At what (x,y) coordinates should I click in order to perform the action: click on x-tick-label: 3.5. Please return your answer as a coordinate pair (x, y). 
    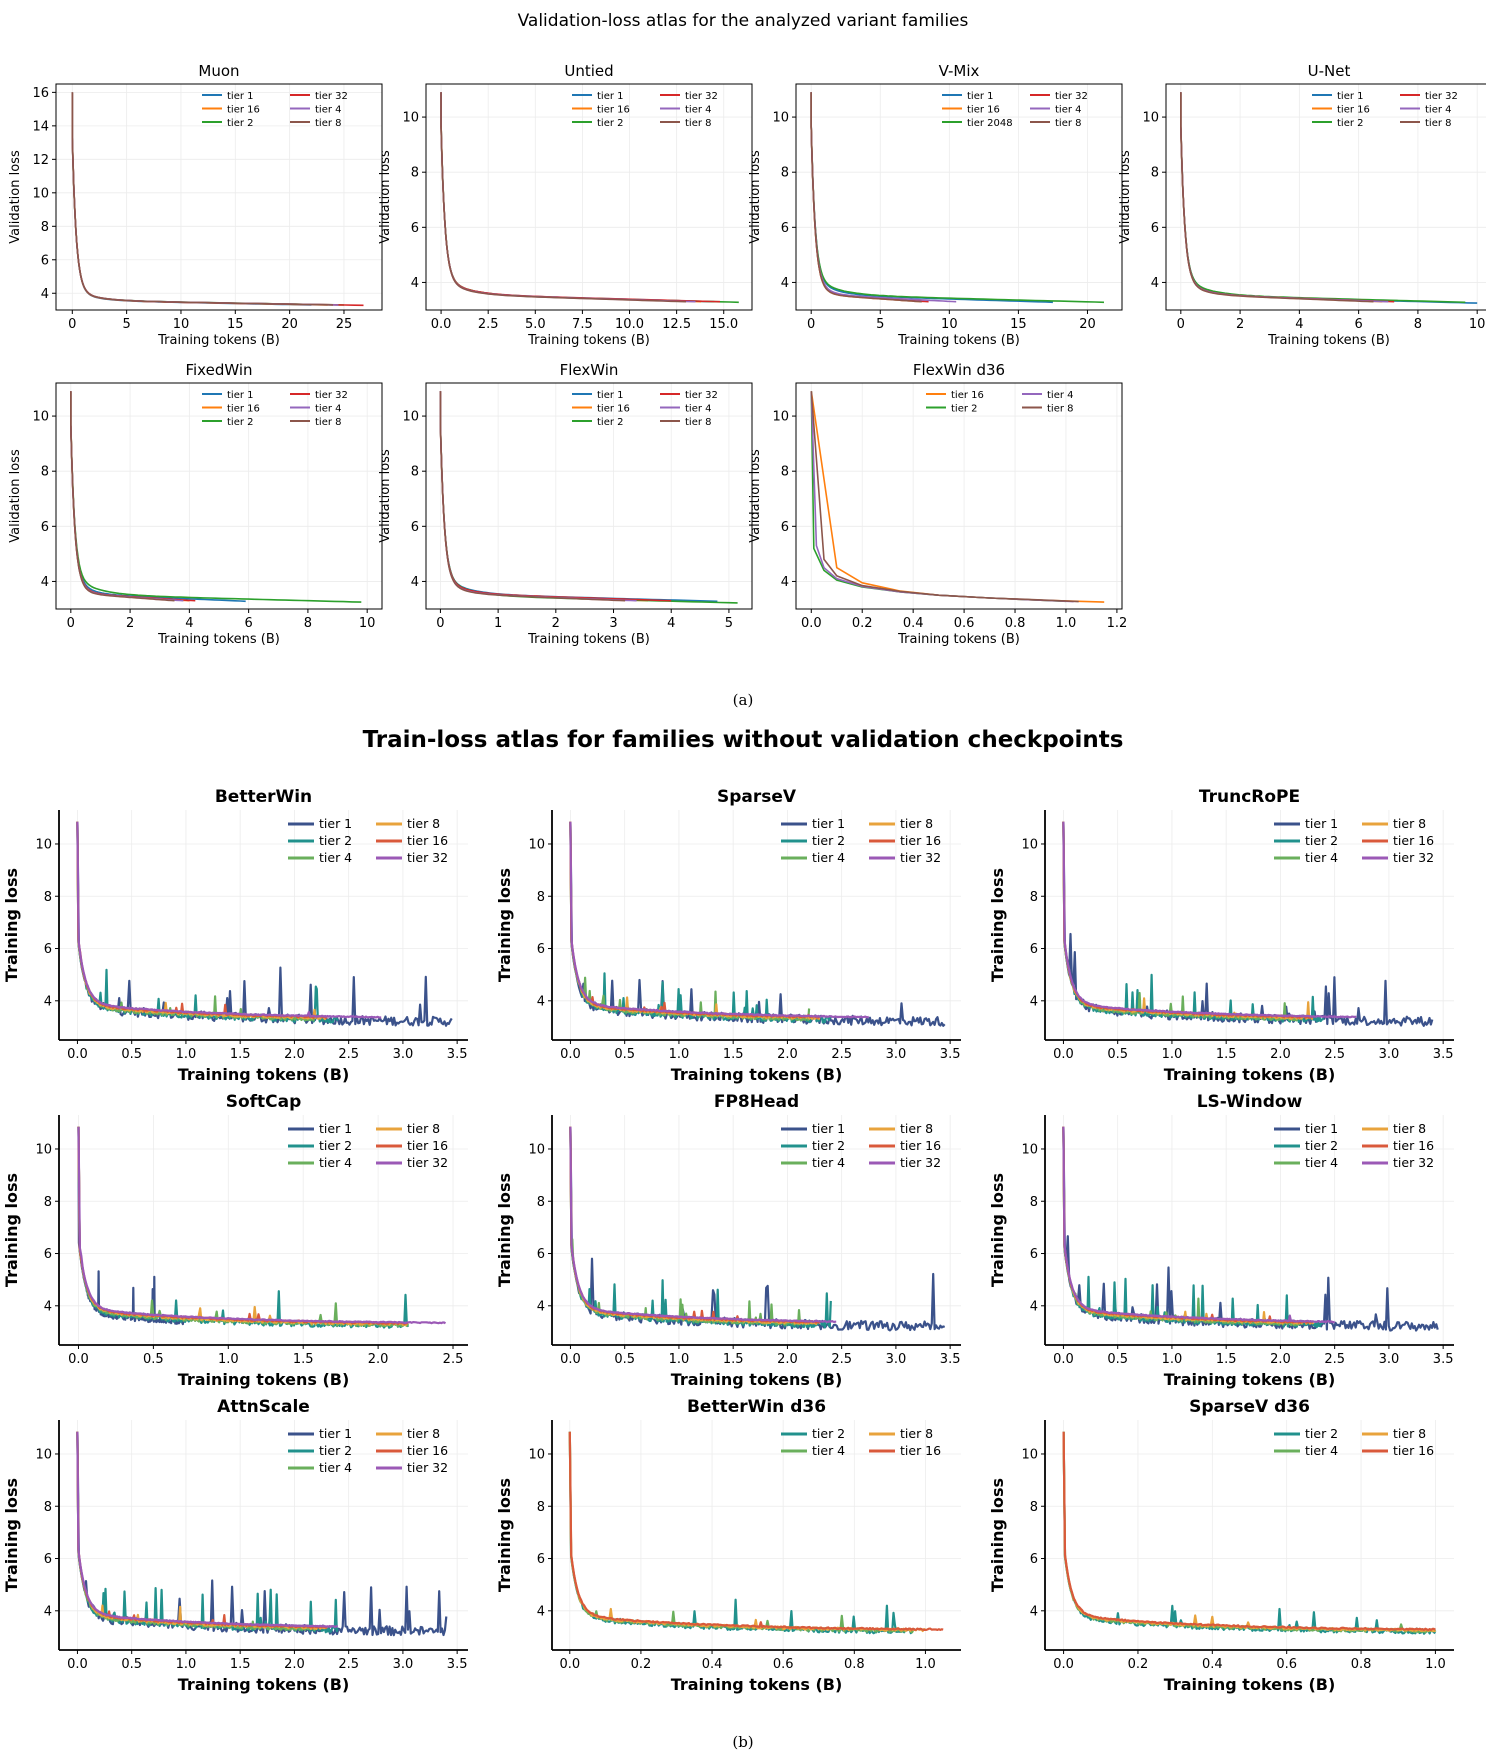
    Looking at the image, I should click on (1443, 1359).